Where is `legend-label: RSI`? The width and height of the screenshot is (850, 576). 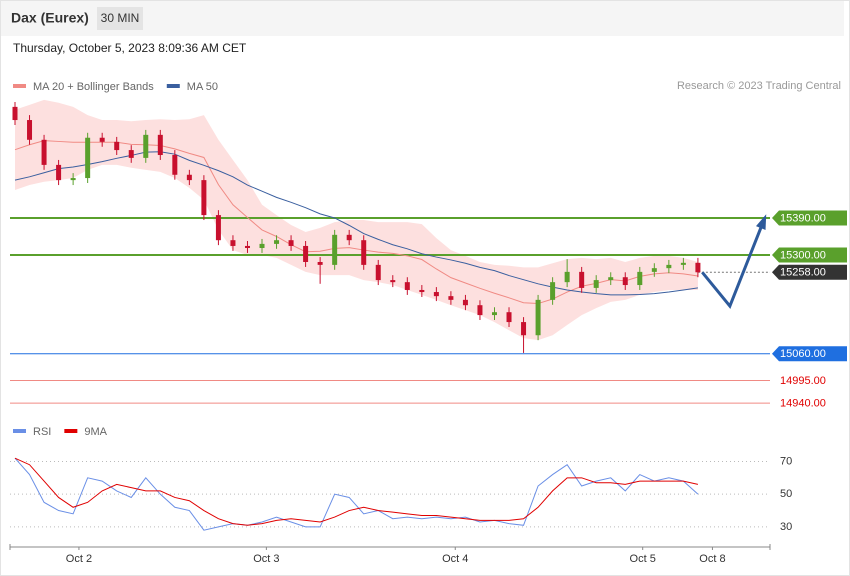
legend-label: RSI is located at coordinates (42, 432).